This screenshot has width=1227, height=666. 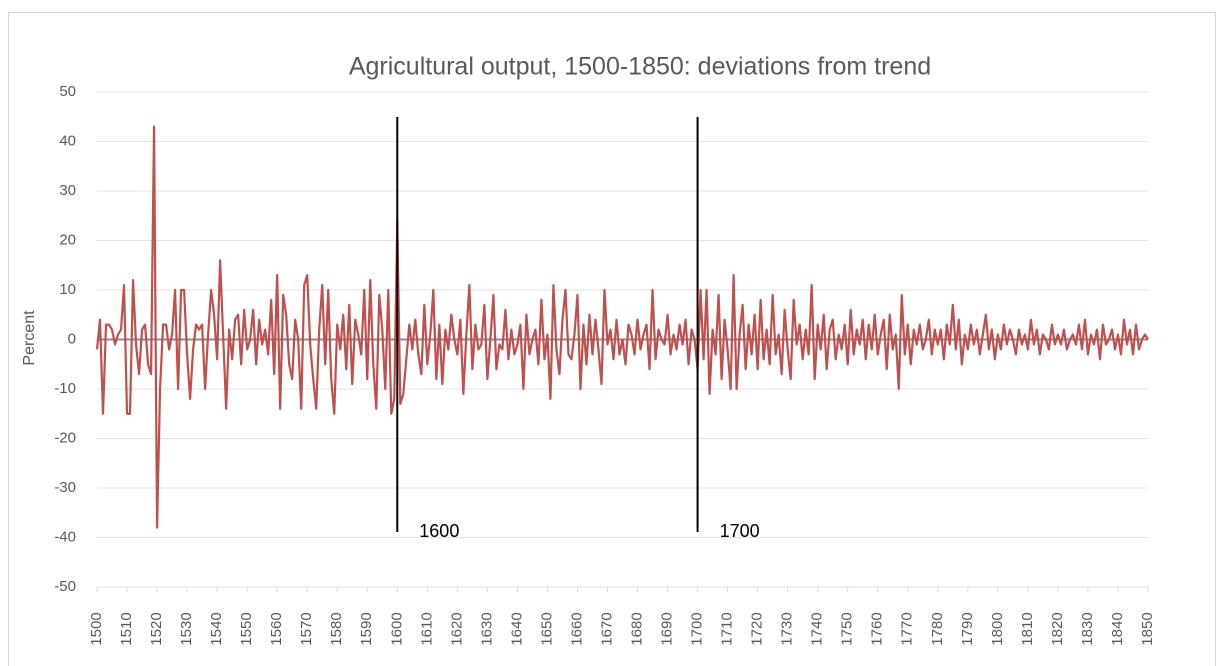 I want to click on x-tick-label: 1560, so click(x=276, y=628).